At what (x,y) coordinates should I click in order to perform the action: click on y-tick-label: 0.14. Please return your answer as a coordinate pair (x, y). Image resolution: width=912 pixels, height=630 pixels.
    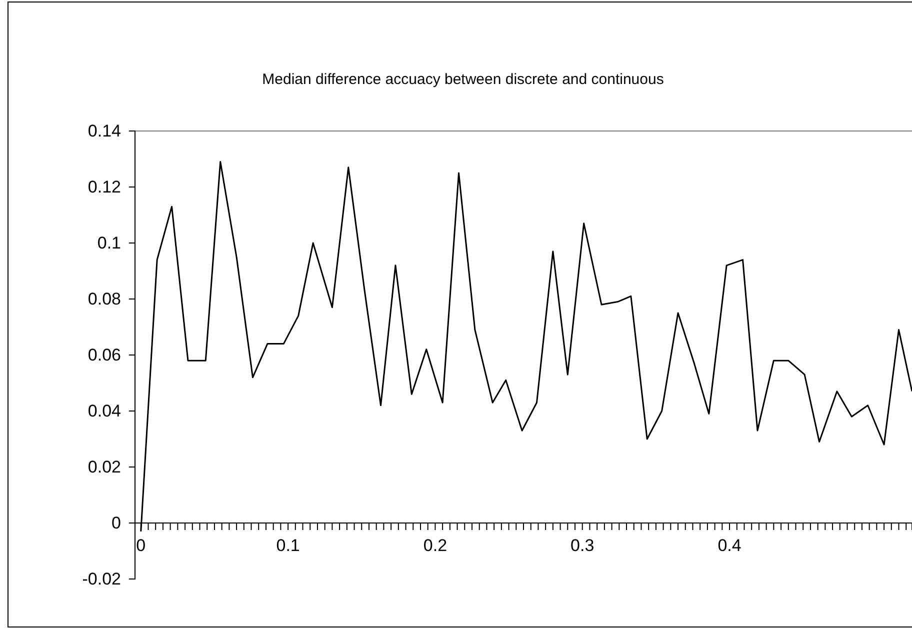
    Looking at the image, I should click on (104, 130).